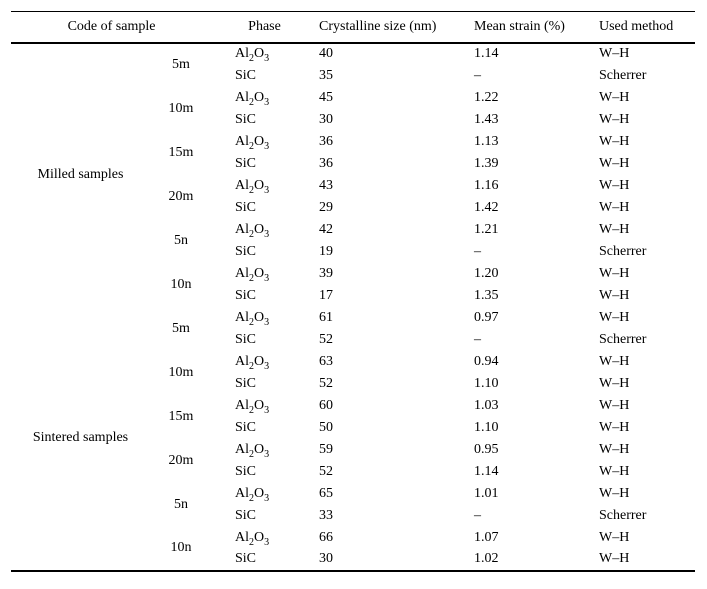  What do you see at coordinates (353, 277) in the screenshot?
I see `table-row: 10n Al2O3 39 1.20 W–H` at bounding box center [353, 277].